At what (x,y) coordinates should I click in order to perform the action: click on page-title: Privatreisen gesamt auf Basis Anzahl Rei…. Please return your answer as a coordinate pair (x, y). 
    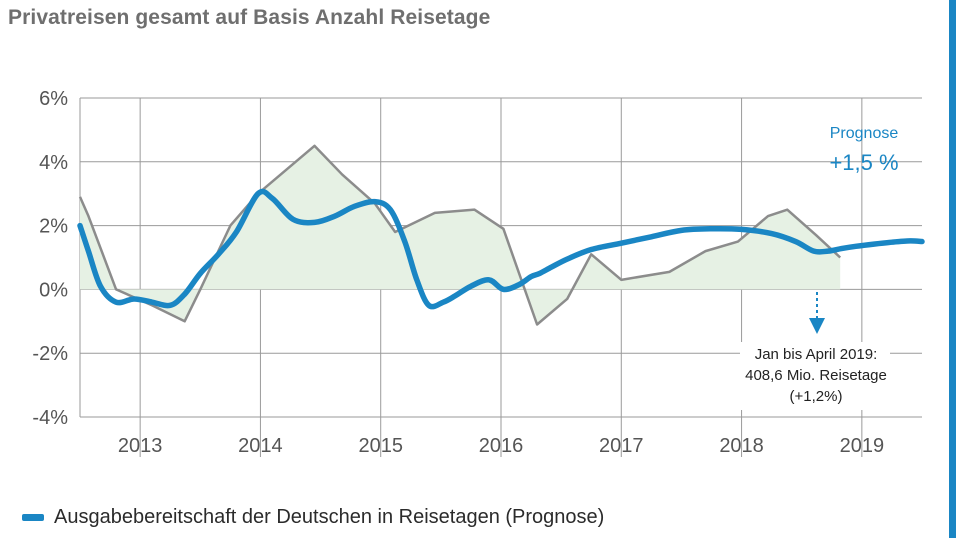
    Looking at the image, I should click on (249, 17).